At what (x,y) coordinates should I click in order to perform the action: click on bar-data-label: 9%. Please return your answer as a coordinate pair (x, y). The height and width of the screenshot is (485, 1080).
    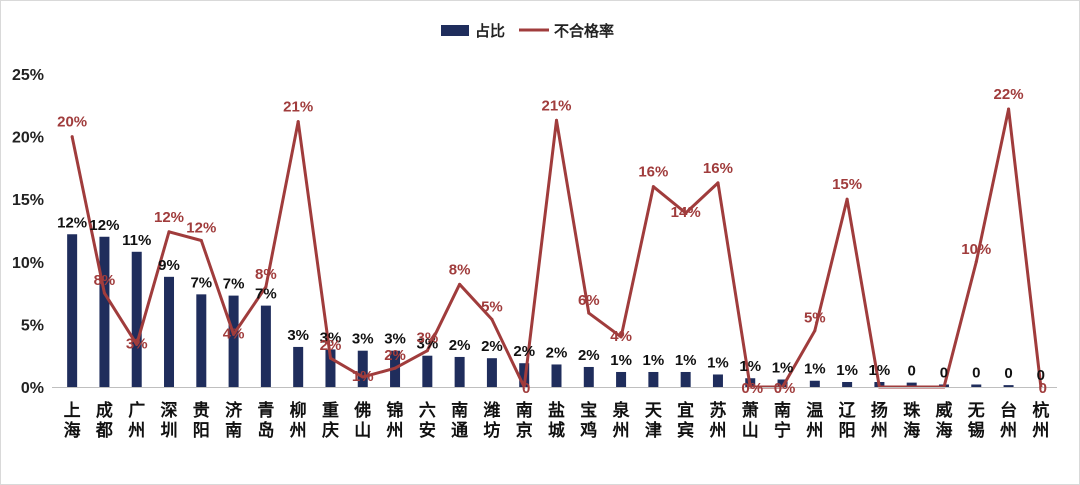
    Looking at the image, I should click on (169, 265).